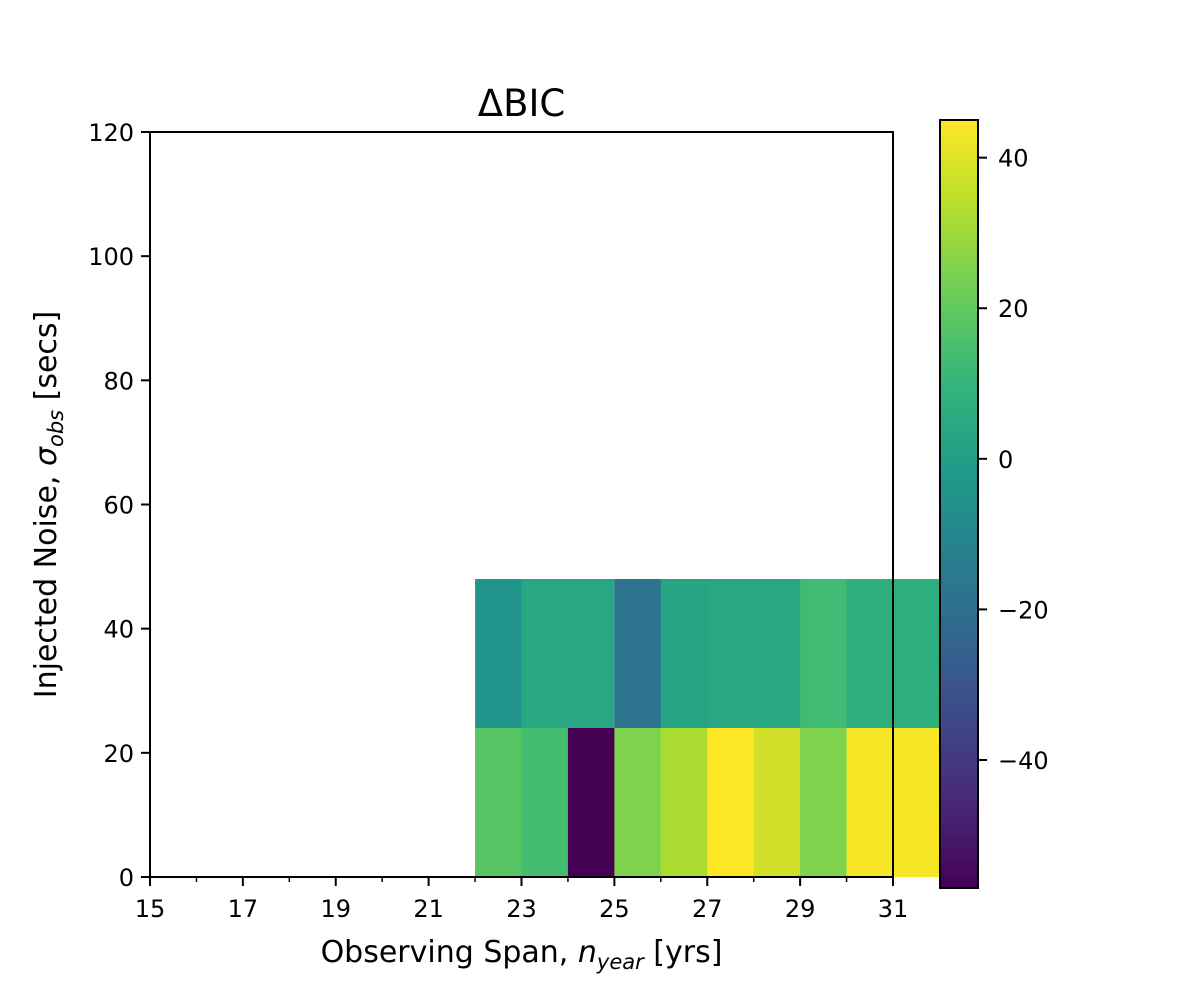 This screenshot has height=1000, width=1200. Describe the element at coordinates (111, 133) in the screenshot. I see `y-tick-label: 120` at that location.